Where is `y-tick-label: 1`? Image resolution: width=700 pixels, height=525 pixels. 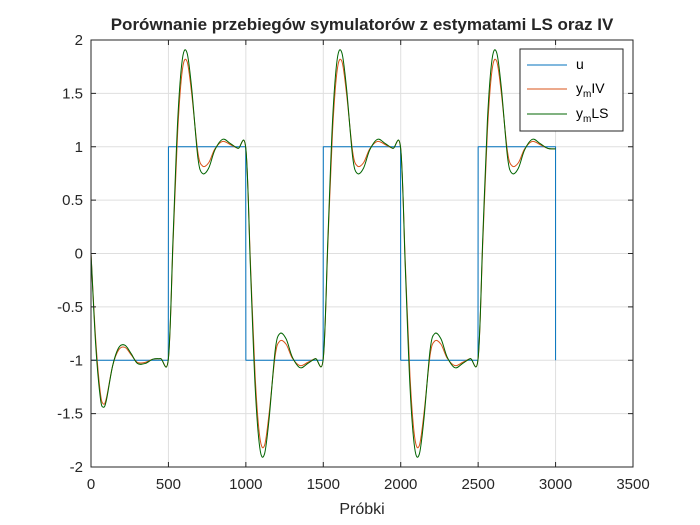
y-tick-label: 1 is located at coordinates (79, 147).